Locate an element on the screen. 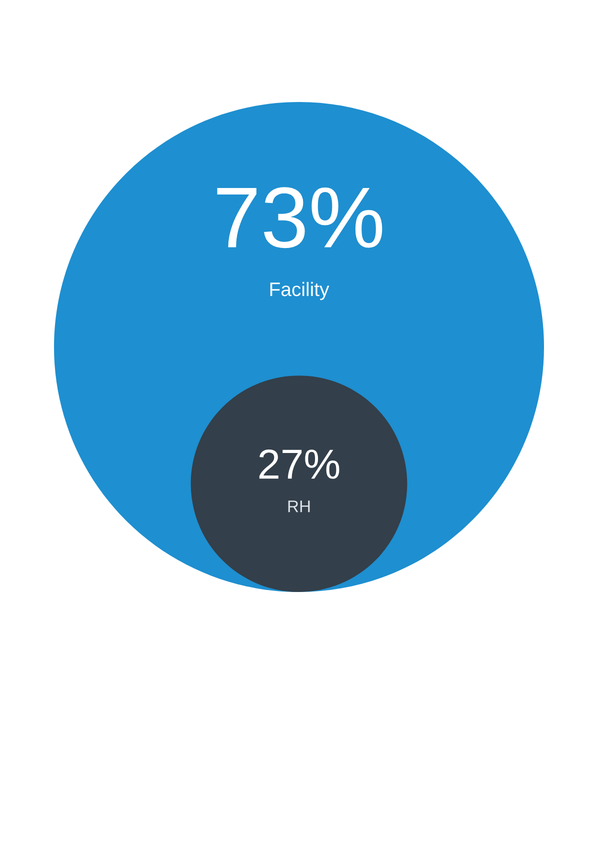 The width and height of the screenshot is (597, 843). category-label: RH is located at coordinates (299, 506).